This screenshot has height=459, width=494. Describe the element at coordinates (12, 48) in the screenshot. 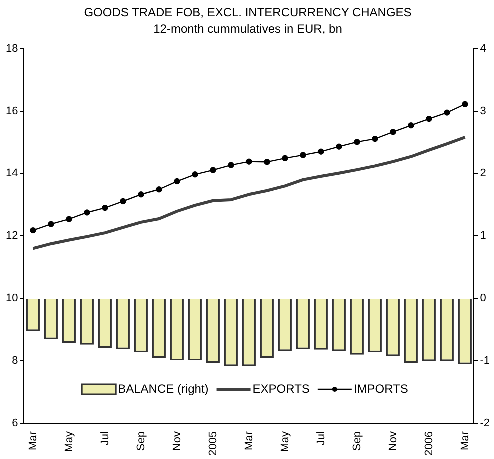

I see `y-tick-label: 18` at that location.